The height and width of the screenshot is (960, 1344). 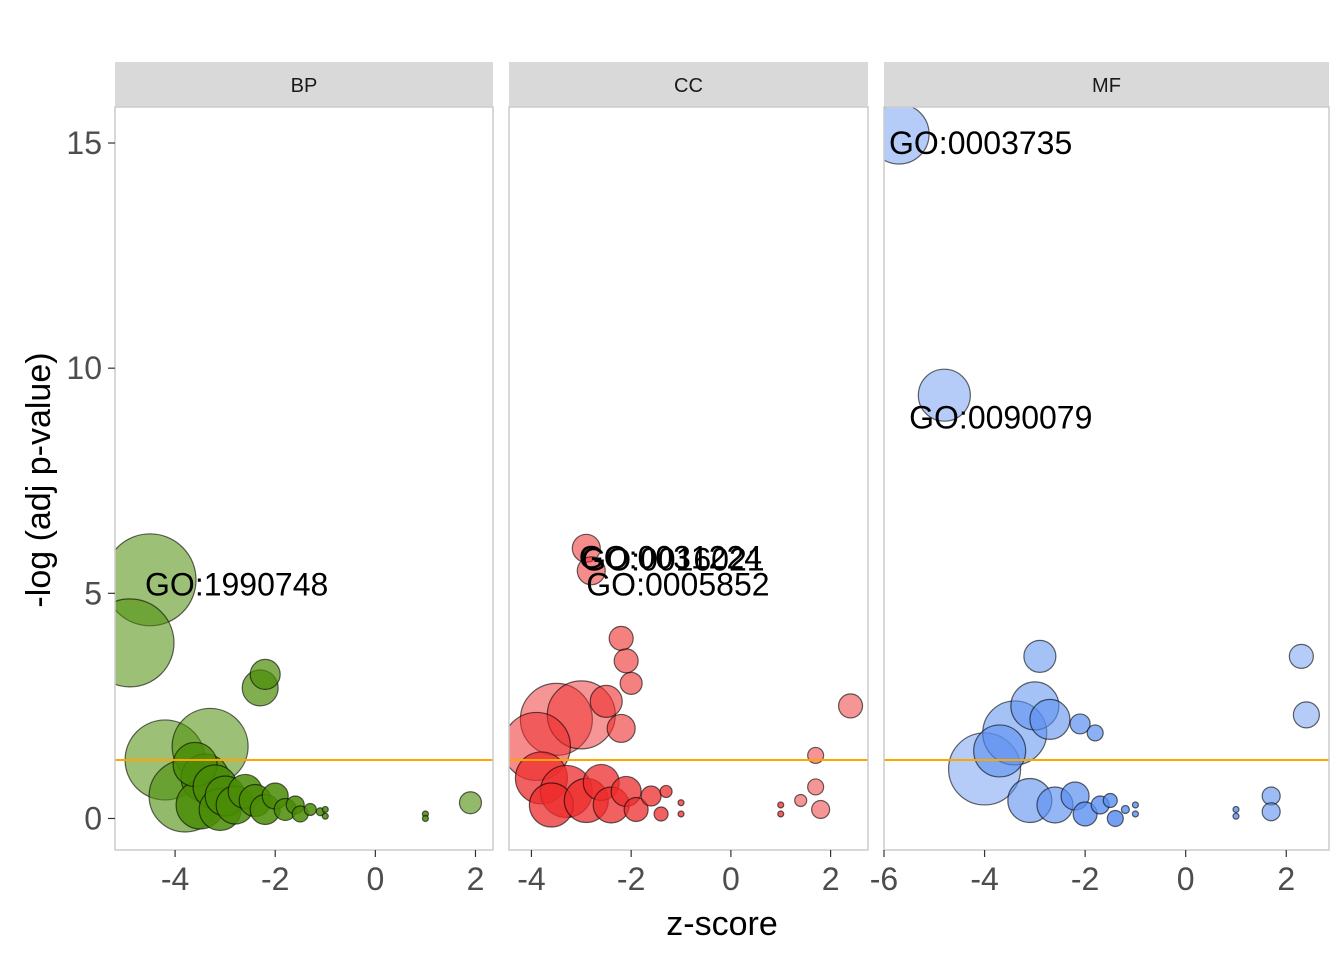 I want to click on y-axis: 0 5 10 15, so click(x=90, y=480).